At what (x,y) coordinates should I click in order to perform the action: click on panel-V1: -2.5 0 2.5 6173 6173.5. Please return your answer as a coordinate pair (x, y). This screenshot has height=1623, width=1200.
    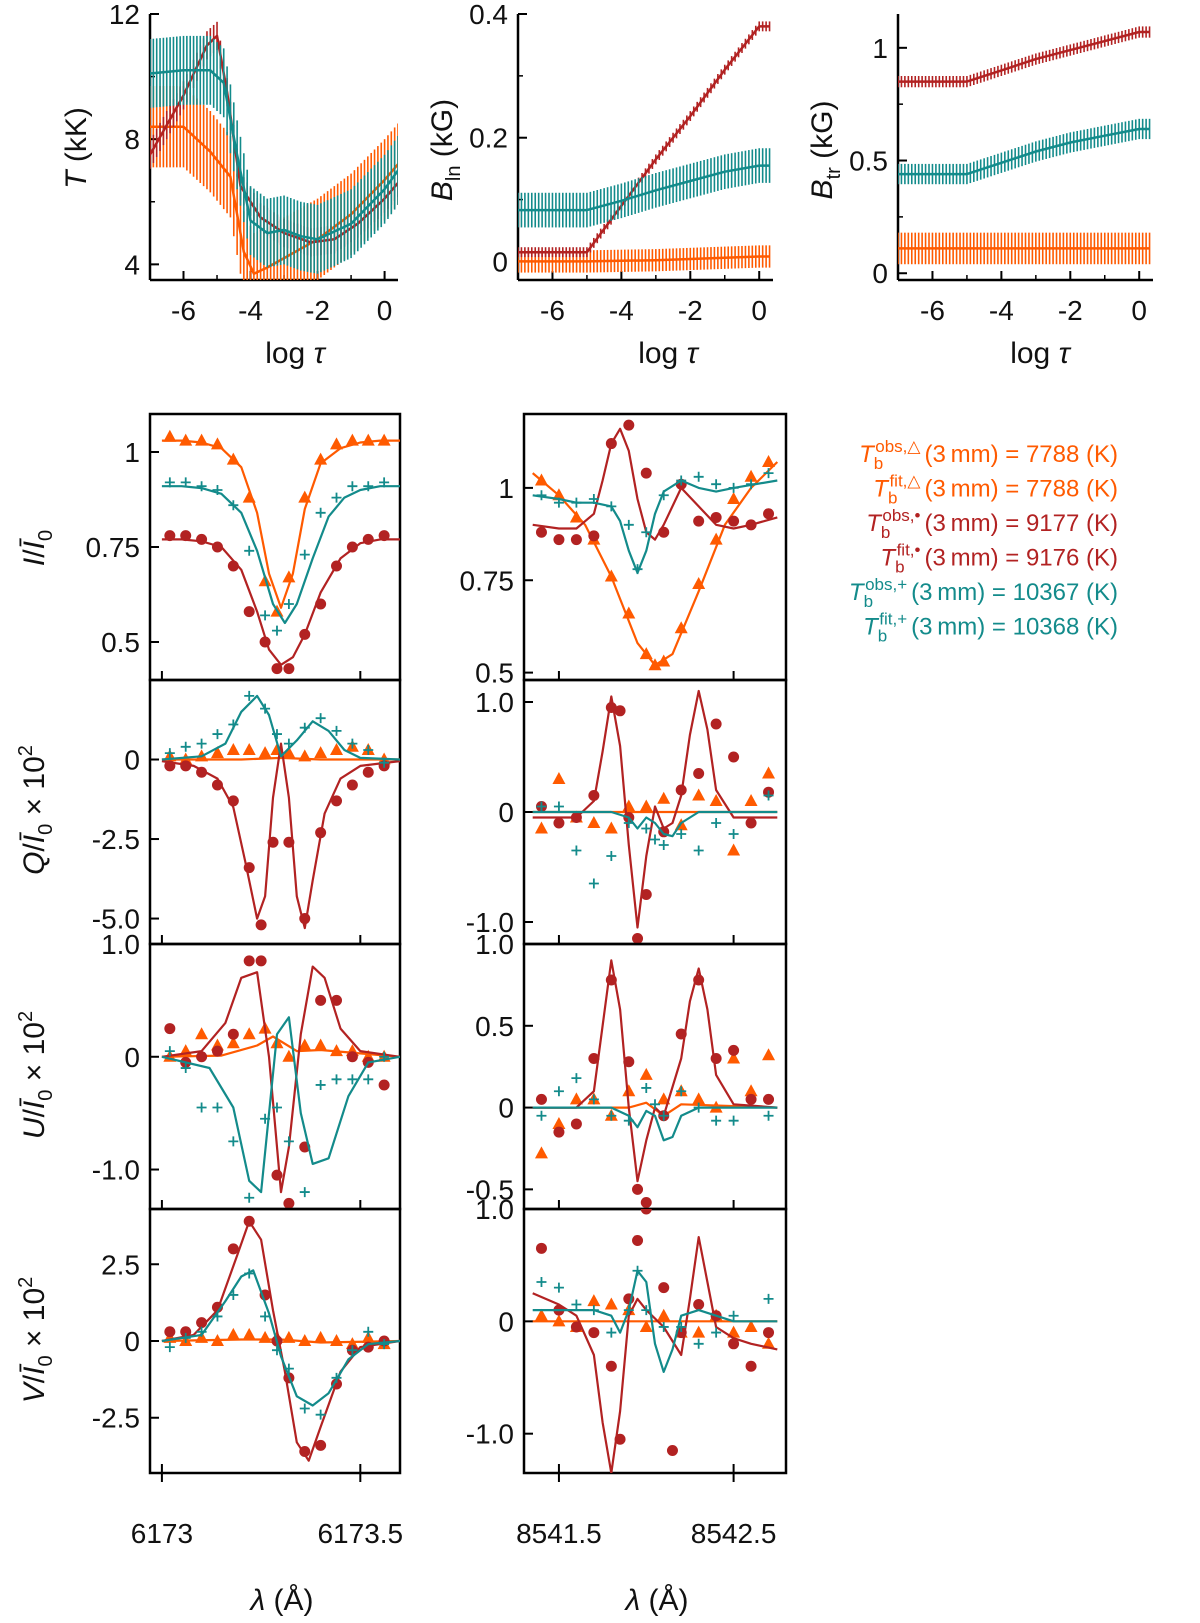
    Looking at the image, I should click on (247, 1378).